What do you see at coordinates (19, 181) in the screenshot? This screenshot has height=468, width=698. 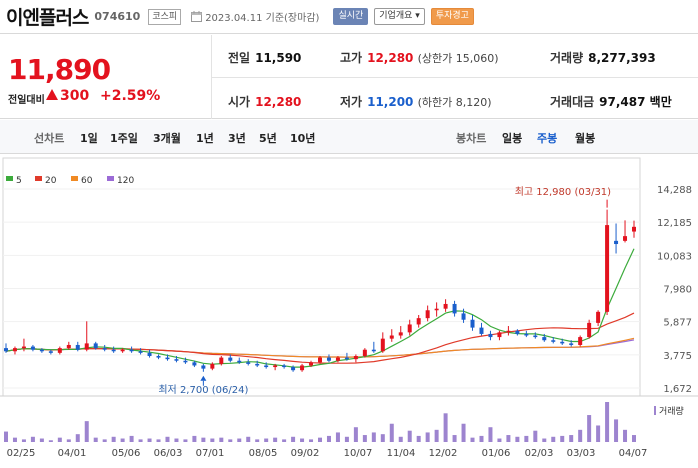 I see `legend-label: 5` at bounding box center [19, 181].